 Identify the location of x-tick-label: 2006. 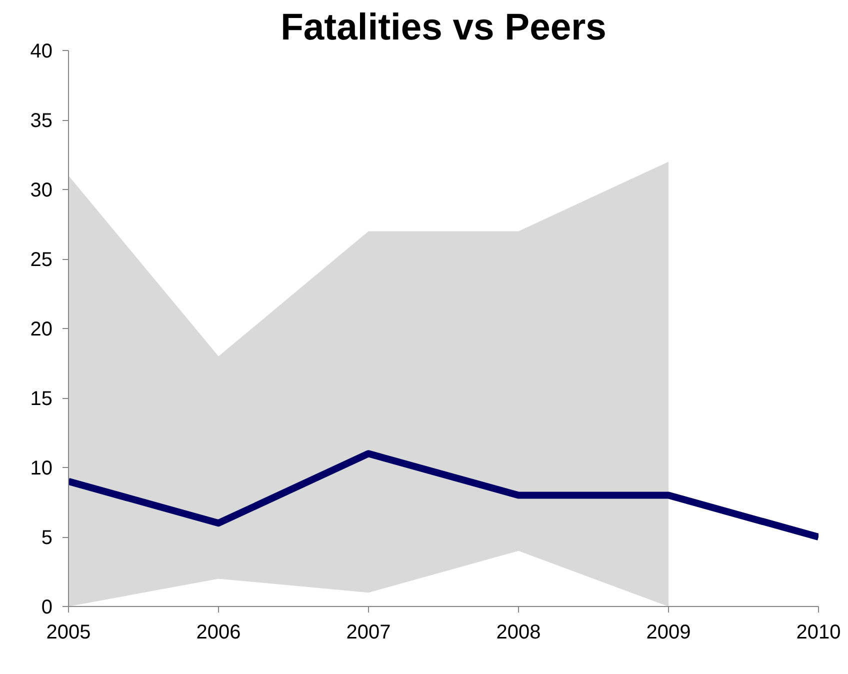
(218, 633).